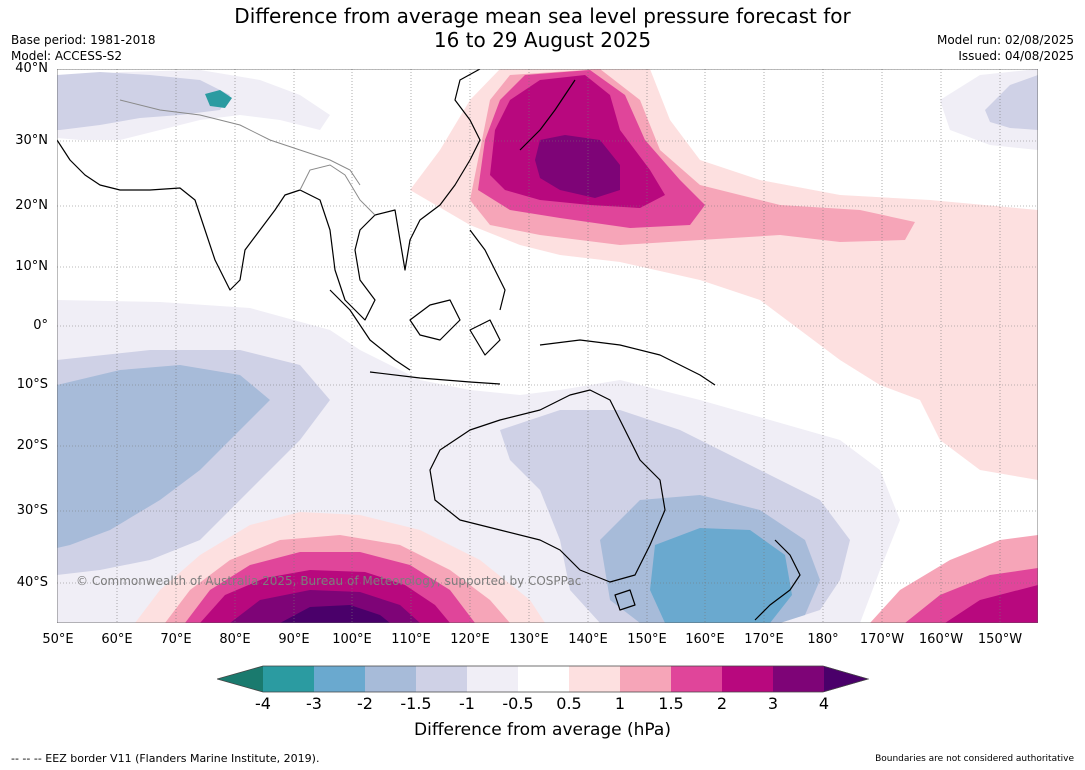  Describe the element at coordinates (32, 445) in the screenshot. I see `lat-label-20s: 20°S` at that location.